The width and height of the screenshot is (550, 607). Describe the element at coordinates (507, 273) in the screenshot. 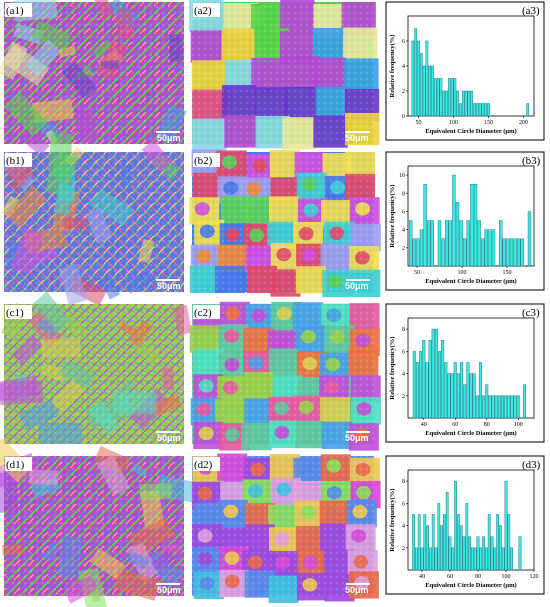

I see `x-tick-label: 150` at that location.